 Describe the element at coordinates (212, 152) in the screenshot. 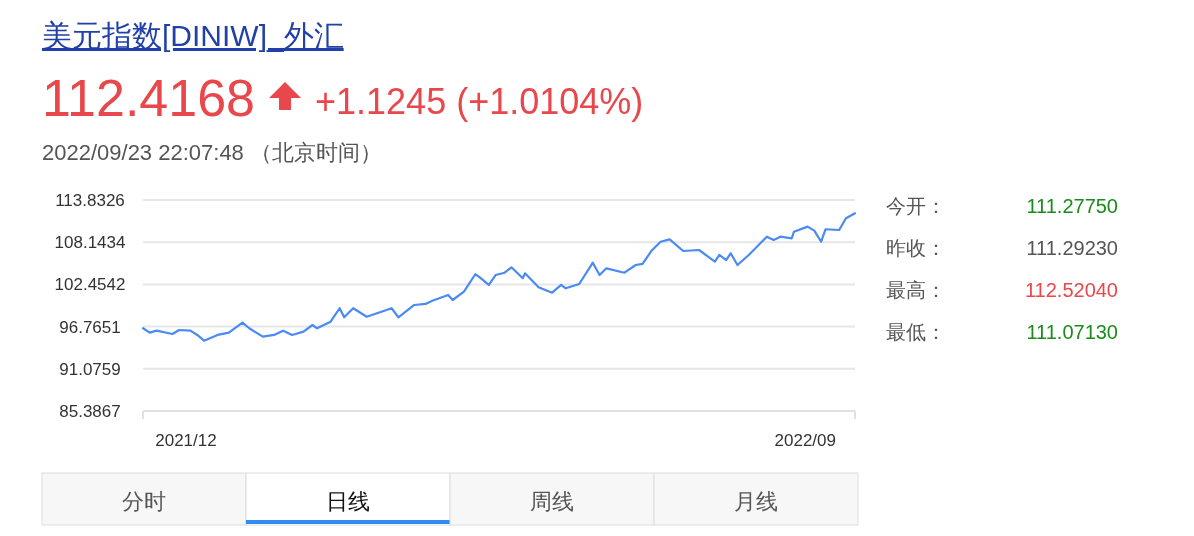

I see `text: 2022/09/23 22:07:48 （北京时间）` at that location.